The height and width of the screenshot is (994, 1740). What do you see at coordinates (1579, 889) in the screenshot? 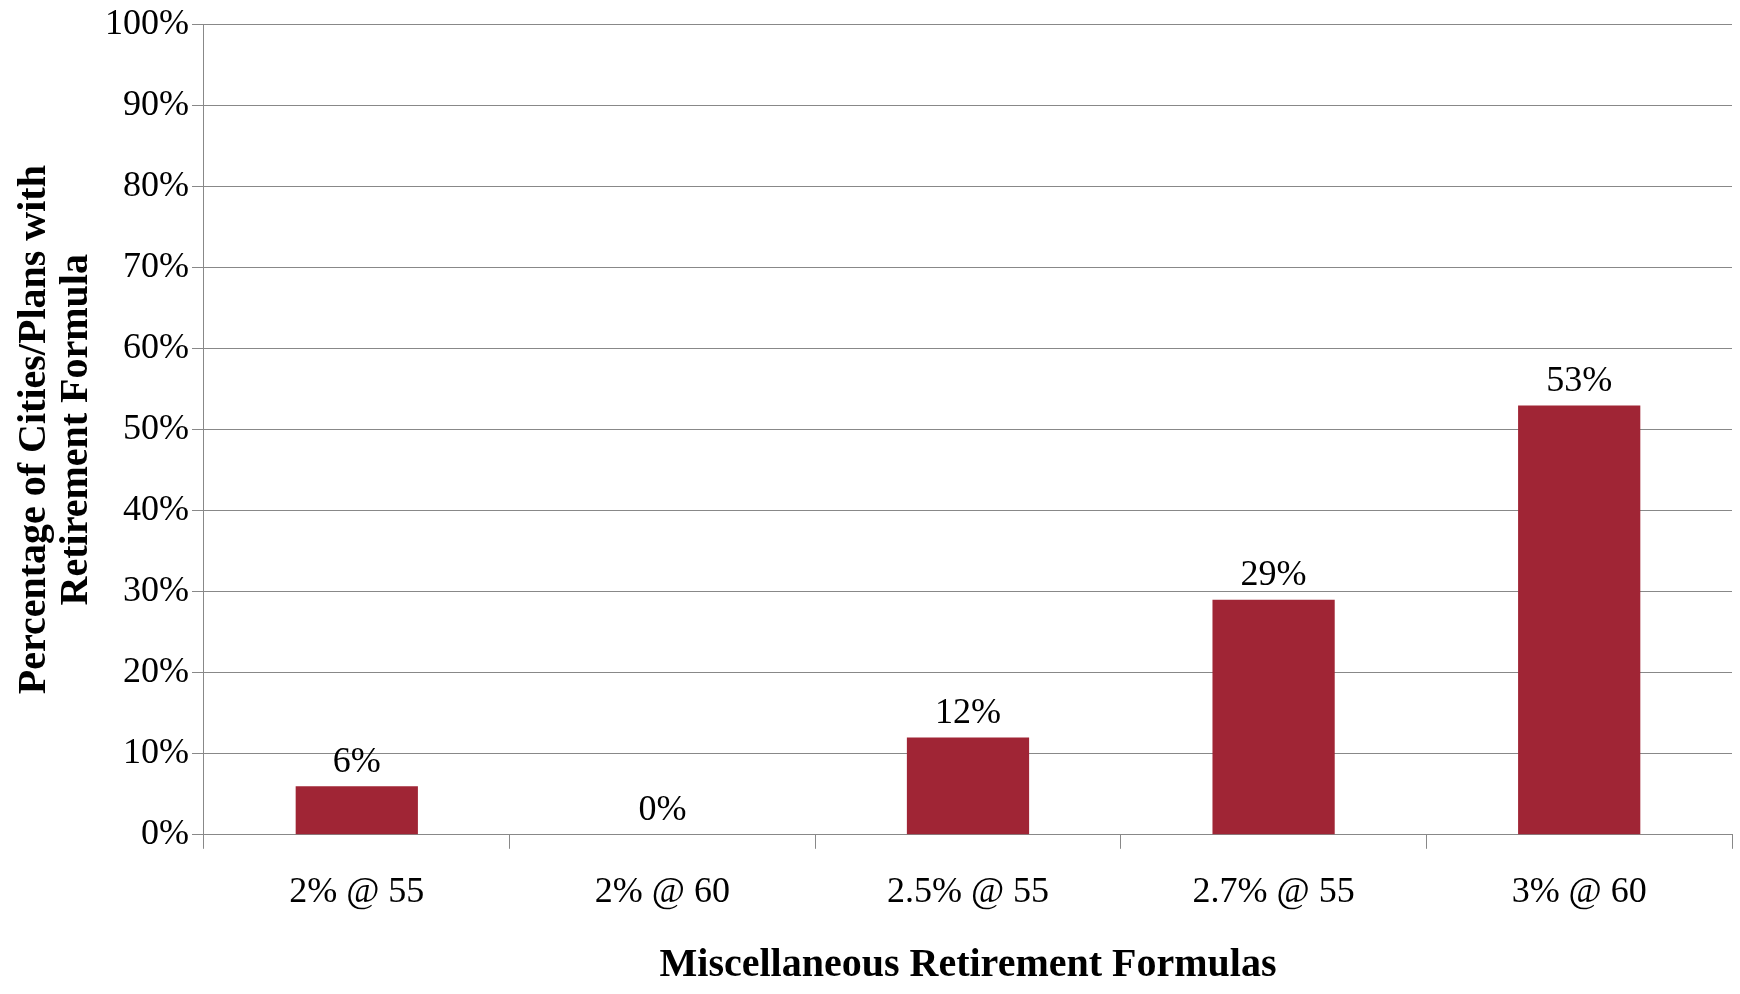
I see `x-tick-label: 3% @ 60` at bounding box center [1579, 889].